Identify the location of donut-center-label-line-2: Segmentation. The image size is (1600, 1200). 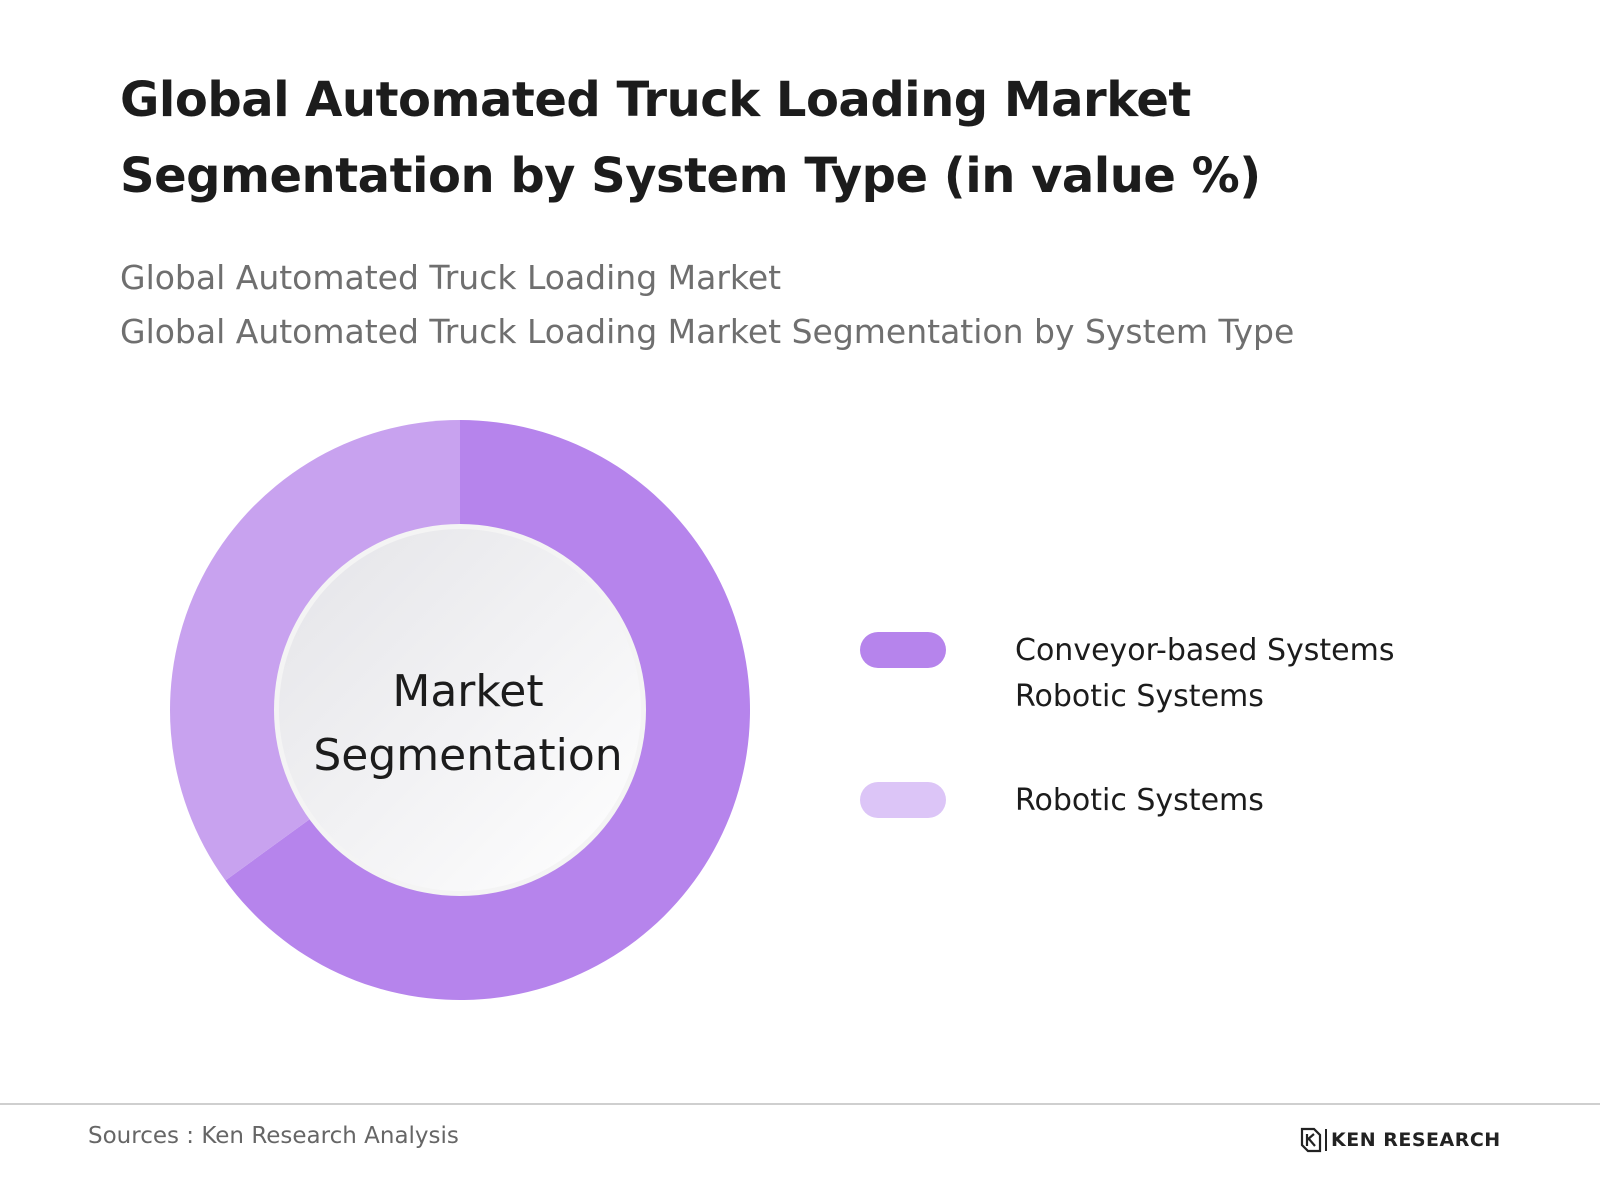
(468, 755).